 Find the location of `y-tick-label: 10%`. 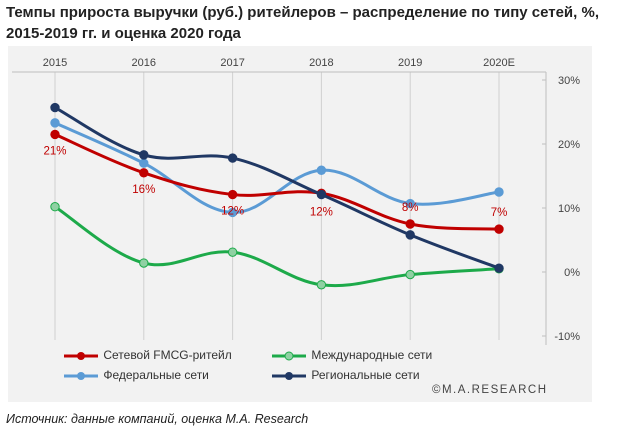

y-tick-label: 10% is located at coordinates (569, 209).